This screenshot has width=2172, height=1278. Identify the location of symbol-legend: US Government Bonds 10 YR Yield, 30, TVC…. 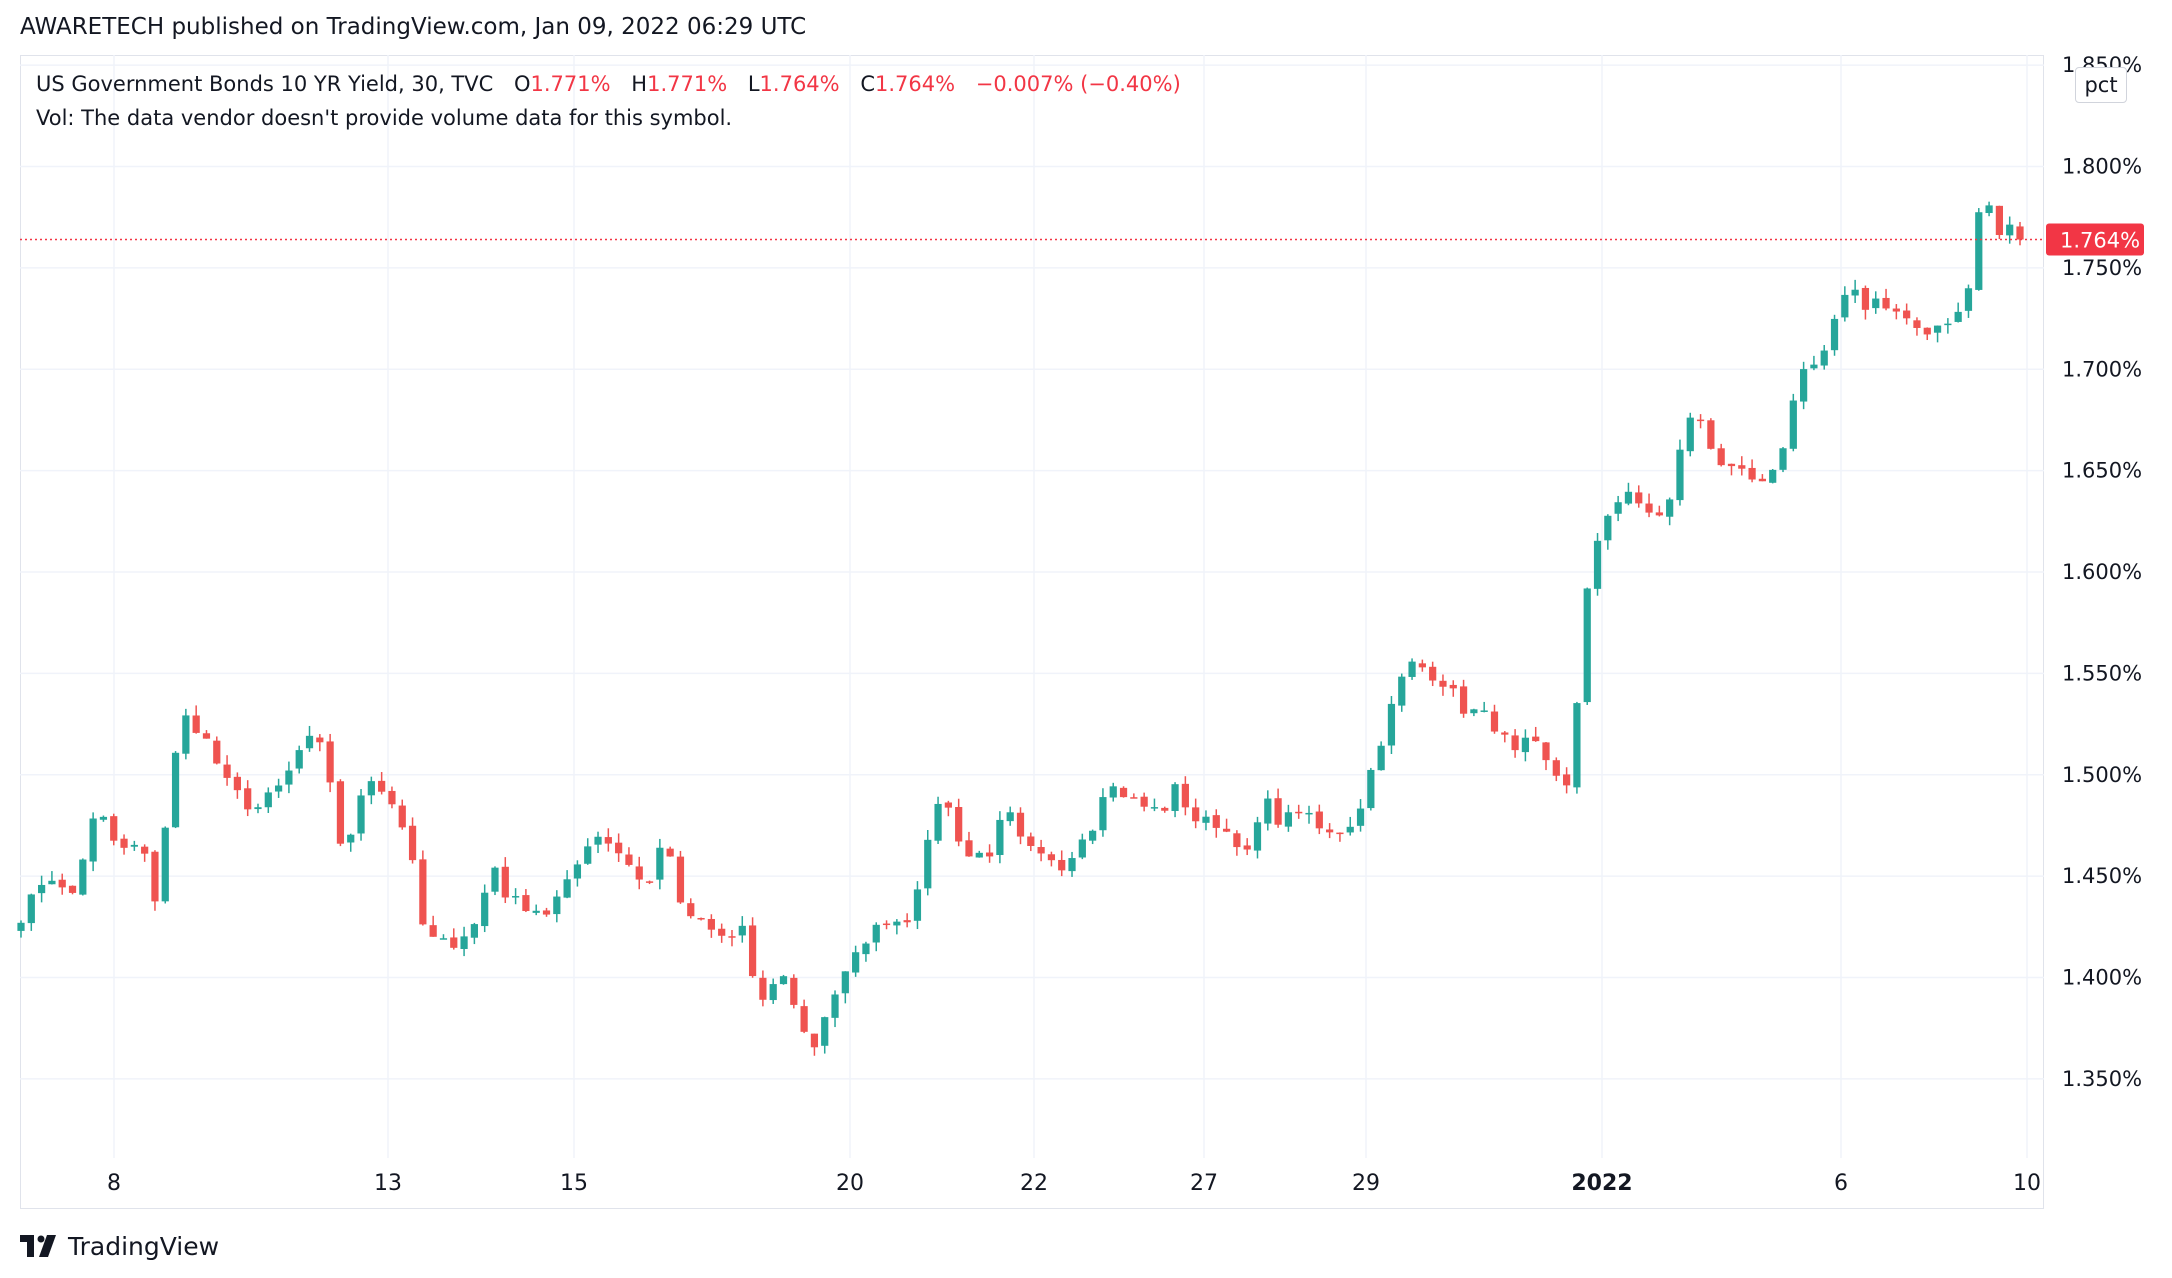
(608, 84).